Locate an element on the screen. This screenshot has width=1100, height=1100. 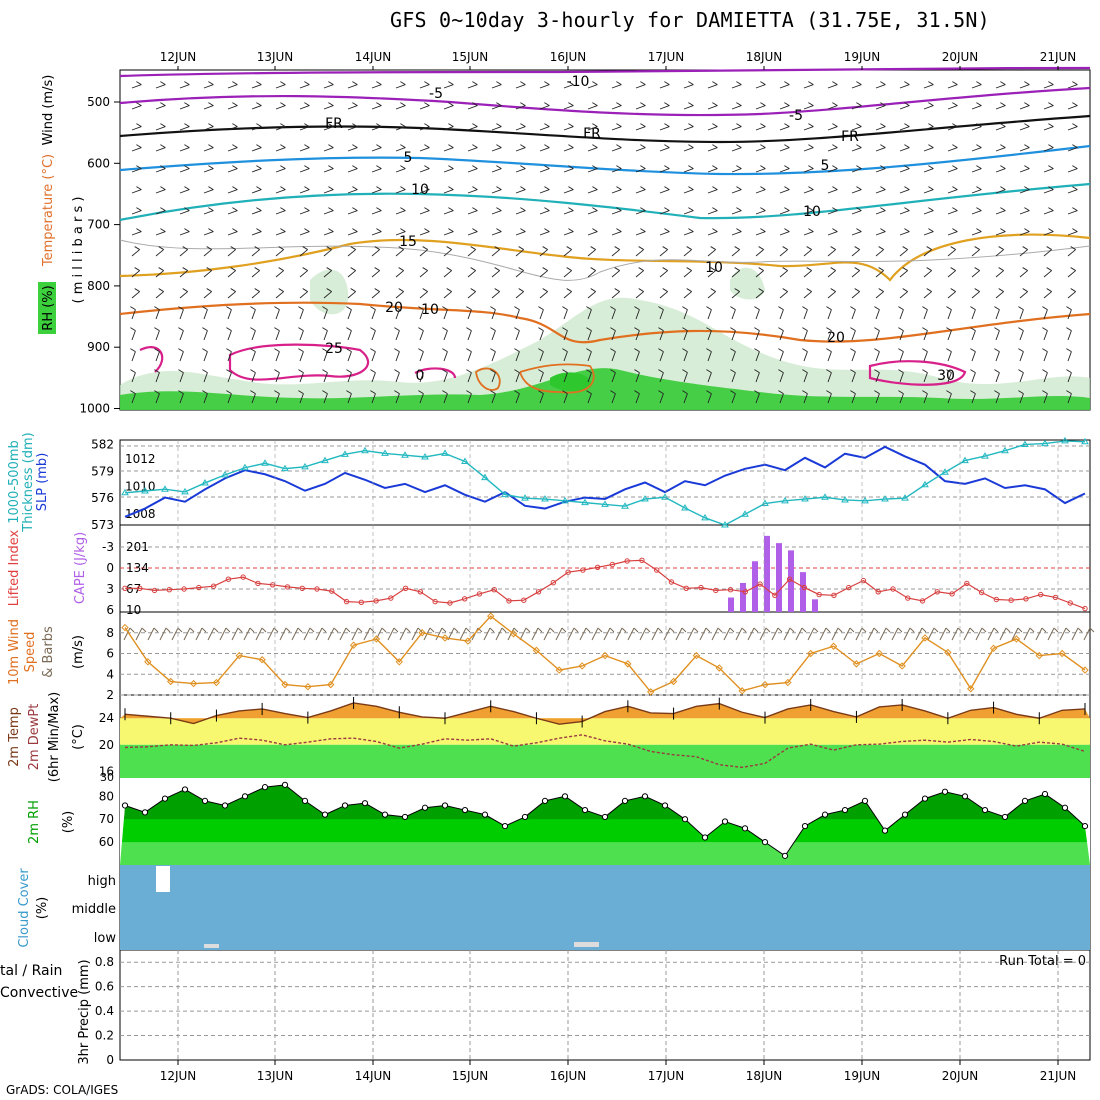
wind10-barb-flag is located at coordinates (192, 630).